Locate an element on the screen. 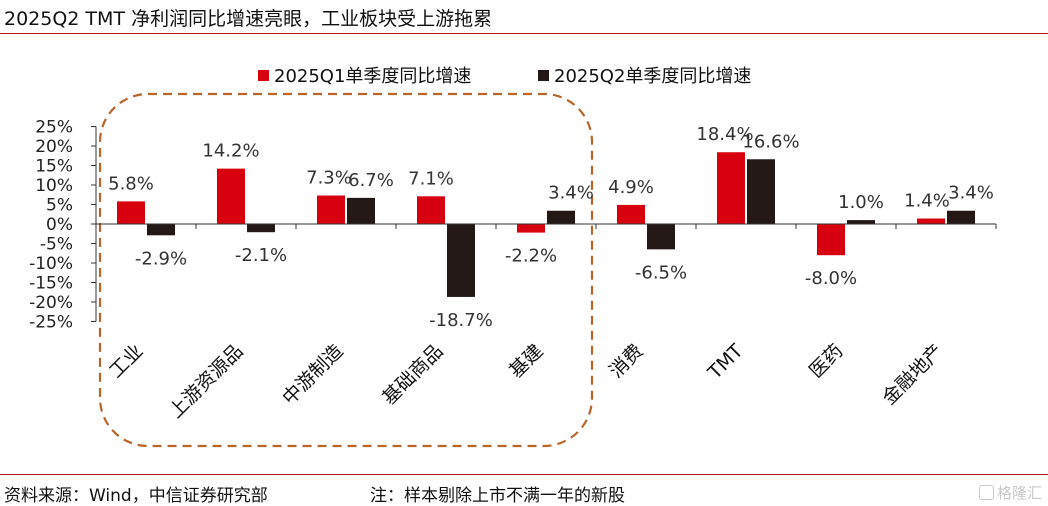 This screenshot has height=506, width=1048. title-divider is located at coordinates (524, 33).